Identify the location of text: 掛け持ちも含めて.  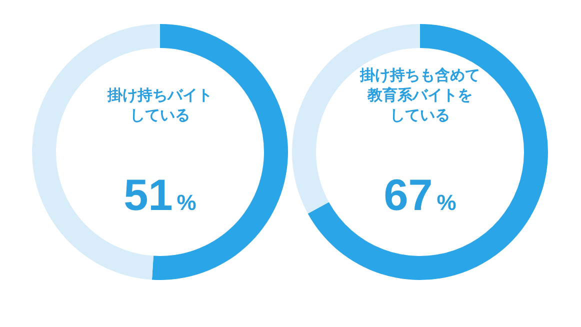
(419, 75).